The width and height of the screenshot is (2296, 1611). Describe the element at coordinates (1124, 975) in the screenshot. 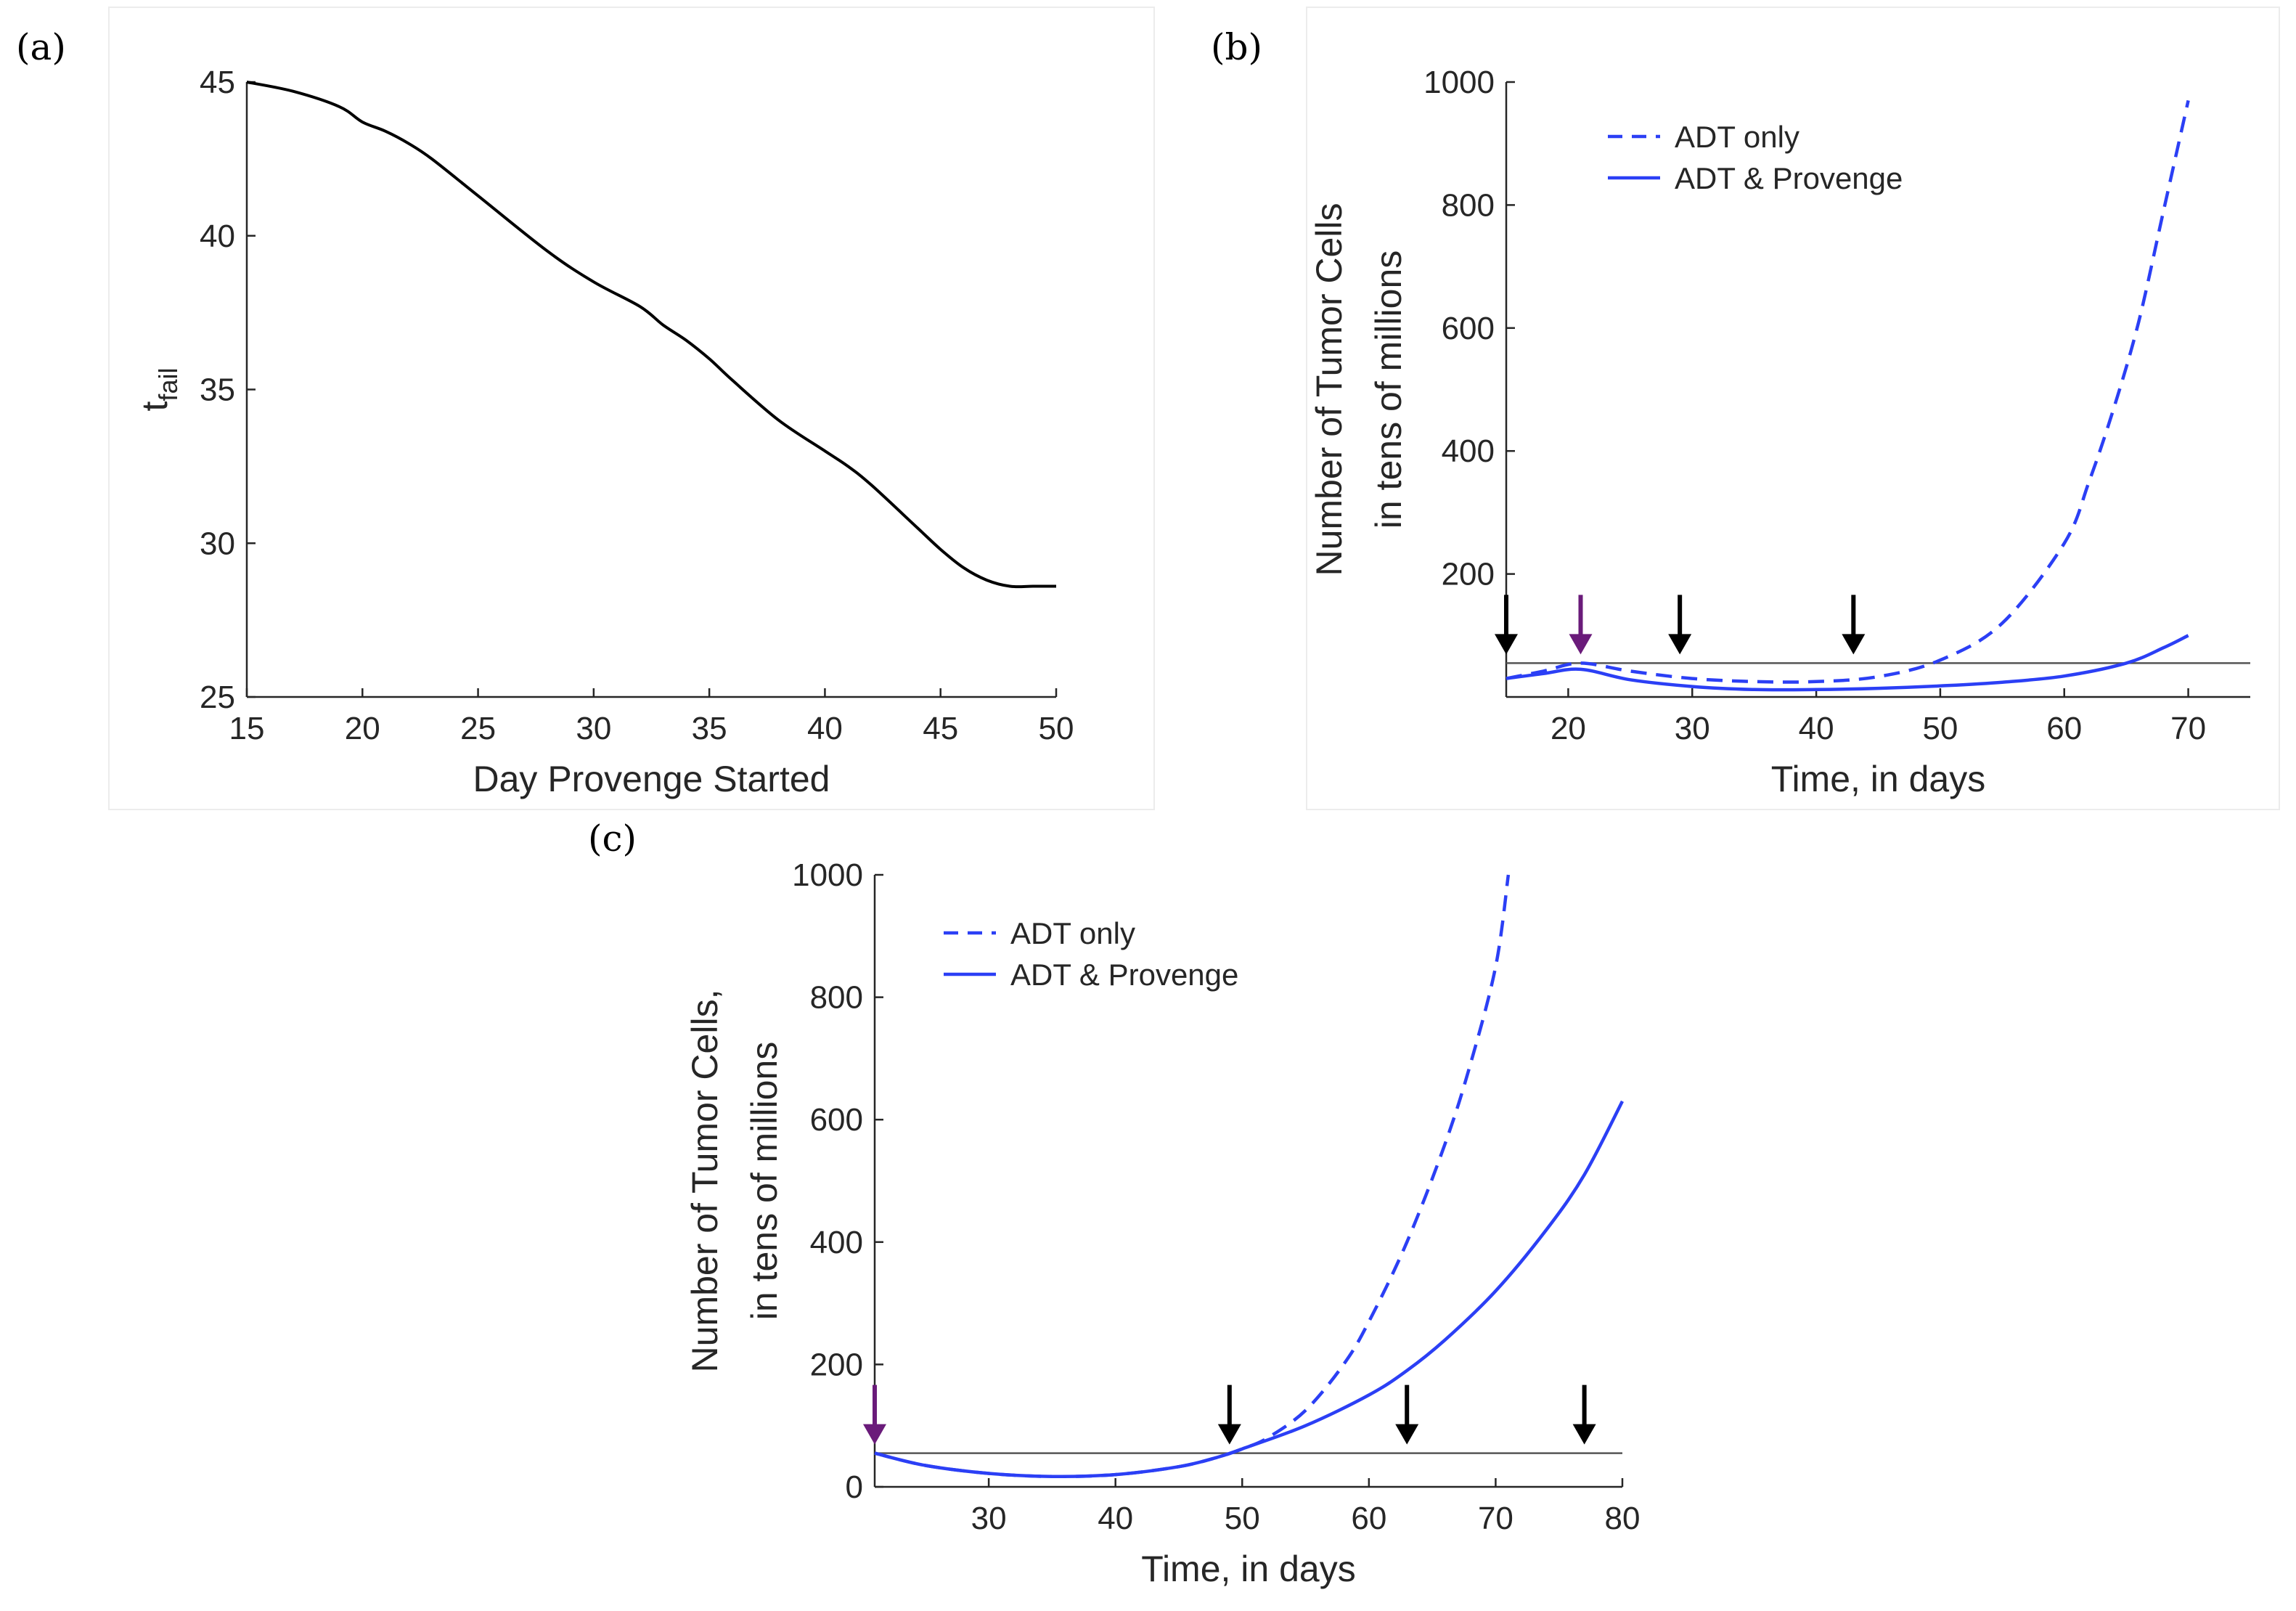

I see `panel-c-legend-label-1: ADT & Provenge` at that location.